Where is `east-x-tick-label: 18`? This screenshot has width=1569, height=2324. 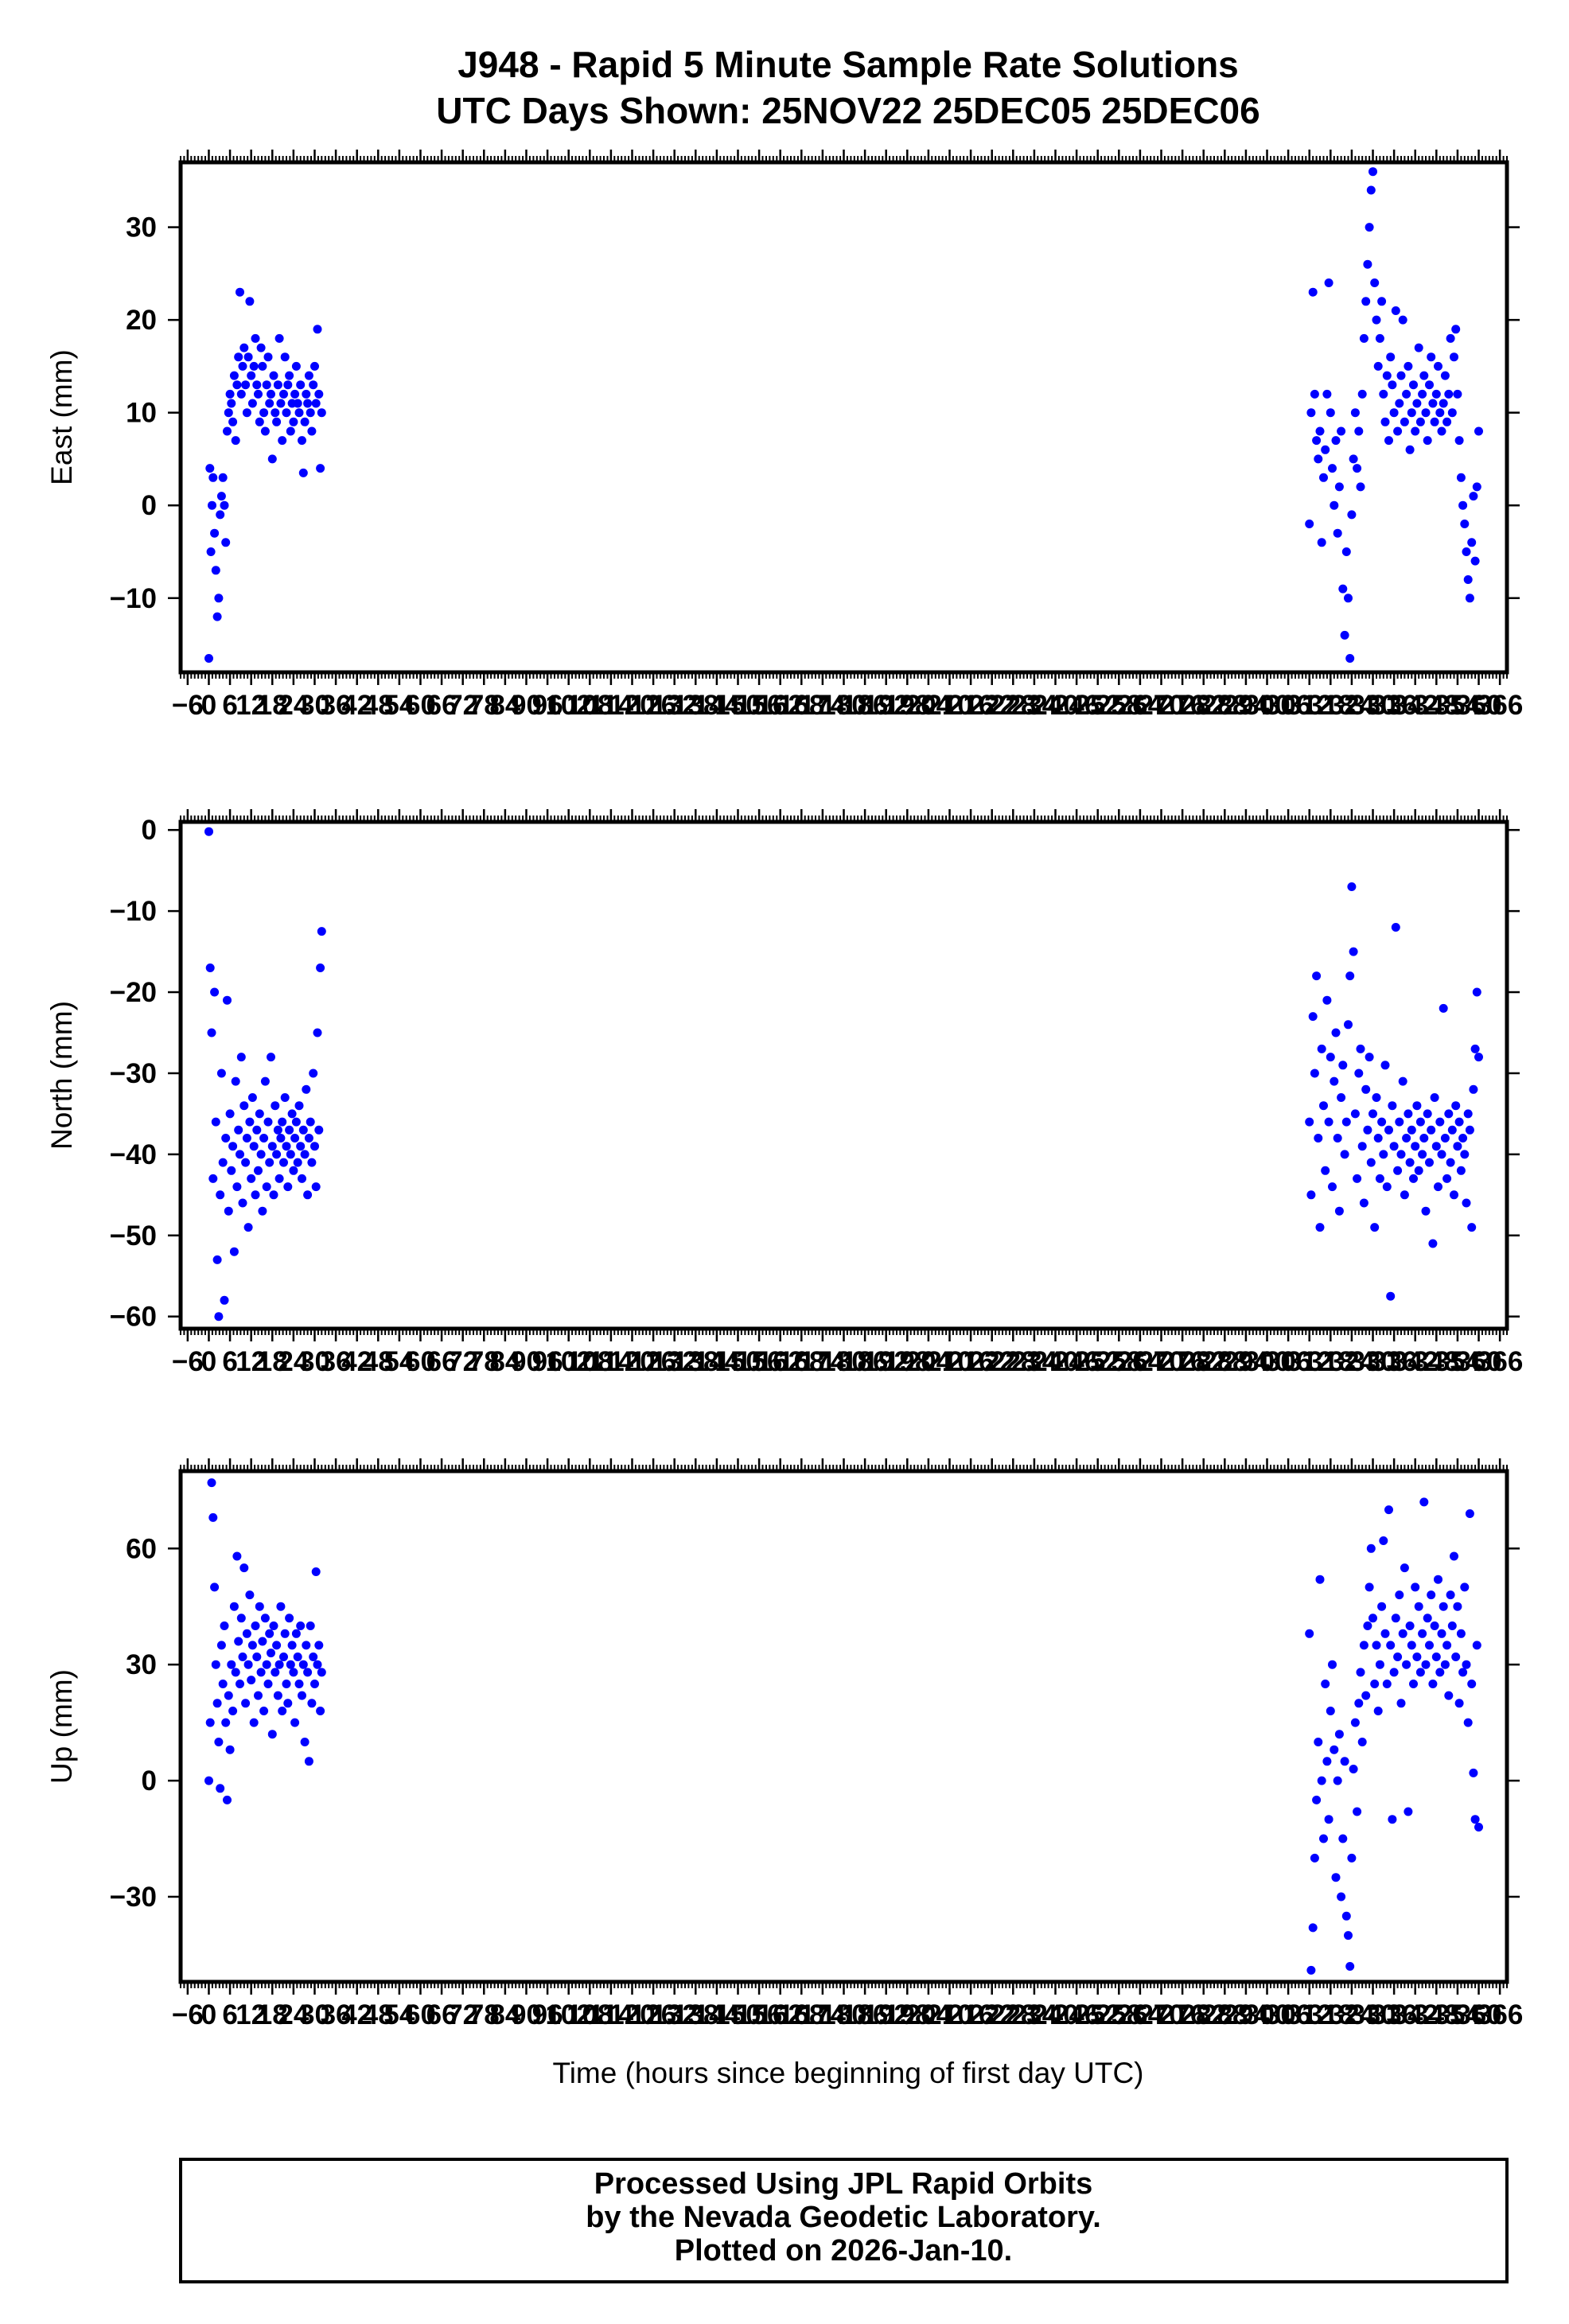
east-x-tick-label: 18 is located at coordinates (272, 705).